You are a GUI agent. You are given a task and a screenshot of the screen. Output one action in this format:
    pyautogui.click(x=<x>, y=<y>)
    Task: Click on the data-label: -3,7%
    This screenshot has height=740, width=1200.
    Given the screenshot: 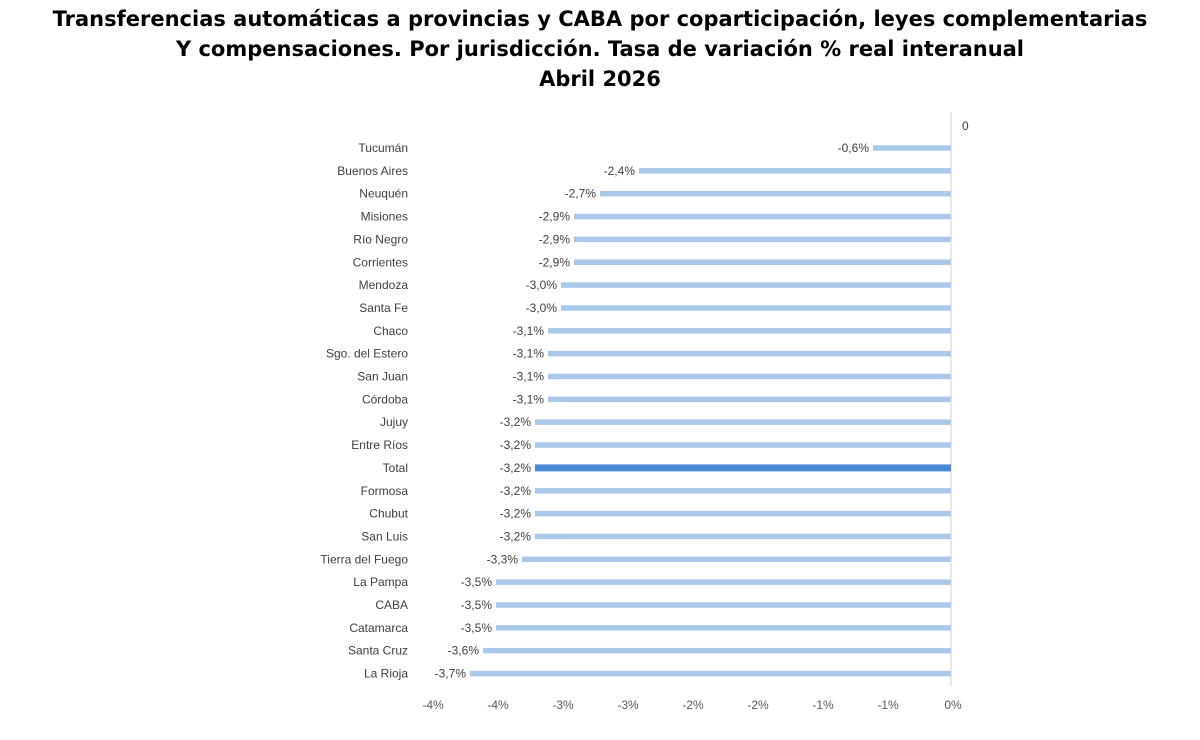 What is the action you would take?
    pyautogui.click(x=451, y=674)
    